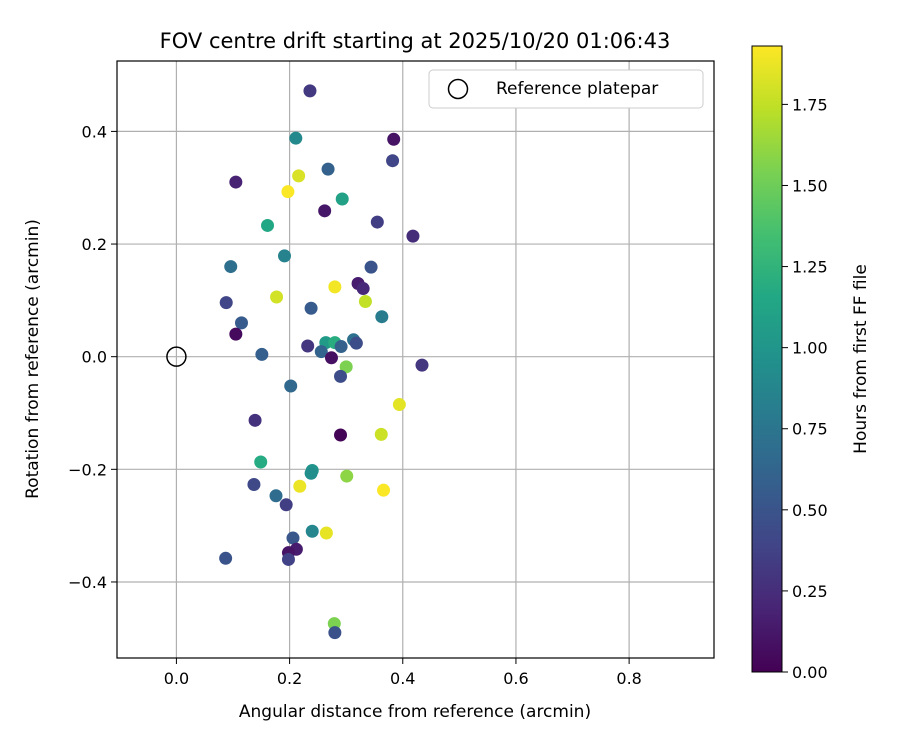 Image resolution: width=900 pixels, height=750 pixels. I want to click on y-axis-label: Rotation from reference (arcmin), so click(33, 359).